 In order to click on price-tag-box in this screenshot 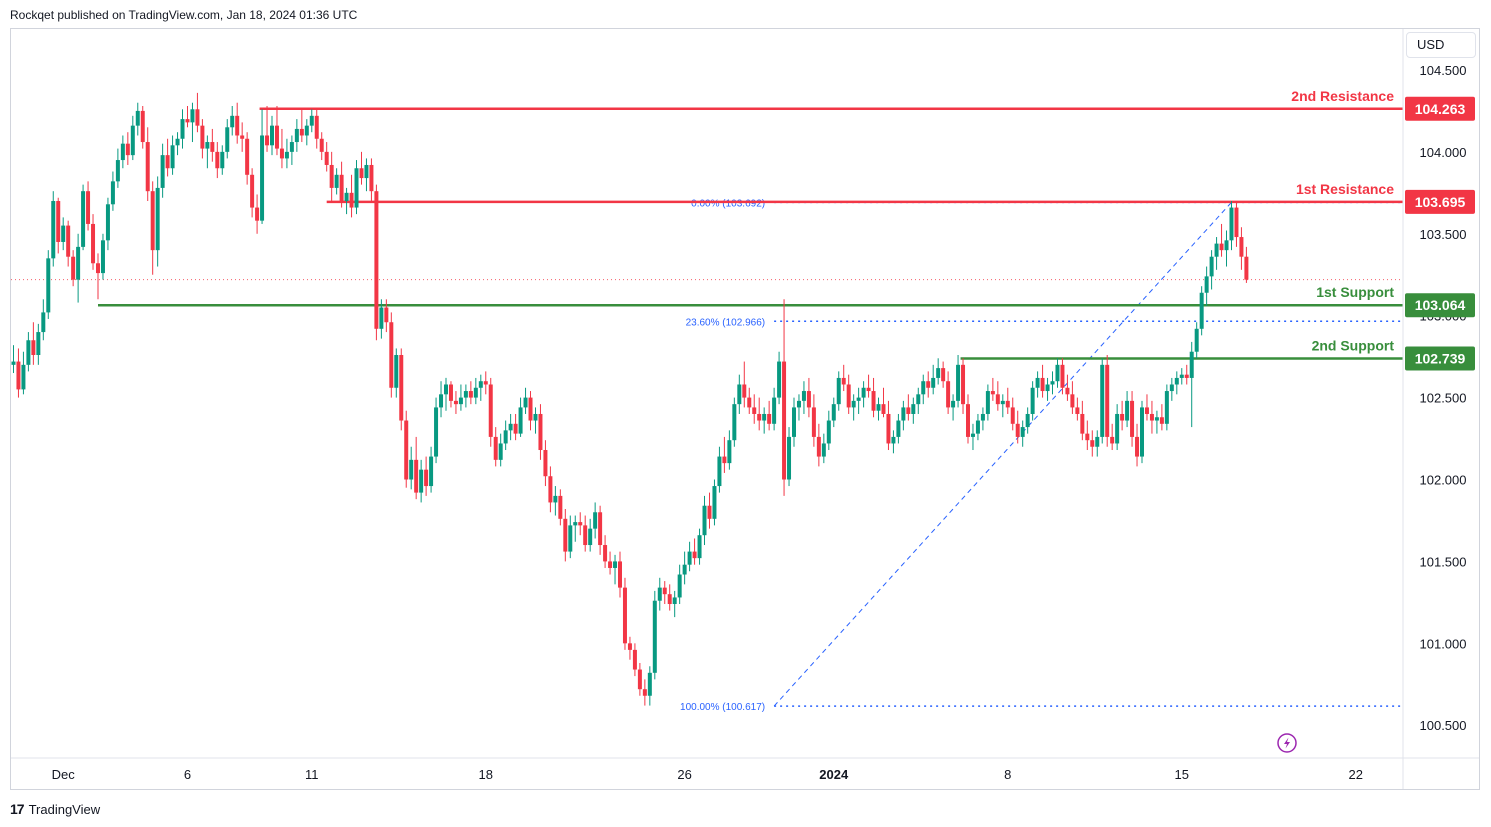, I will do `click(1440, 358)`.